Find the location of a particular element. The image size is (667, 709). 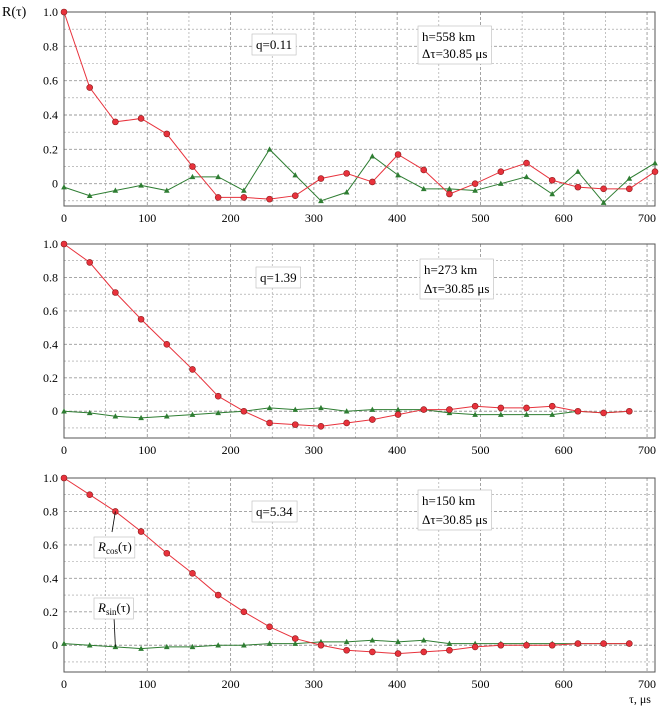

series-line-sin is located at coordinates (359, 176).